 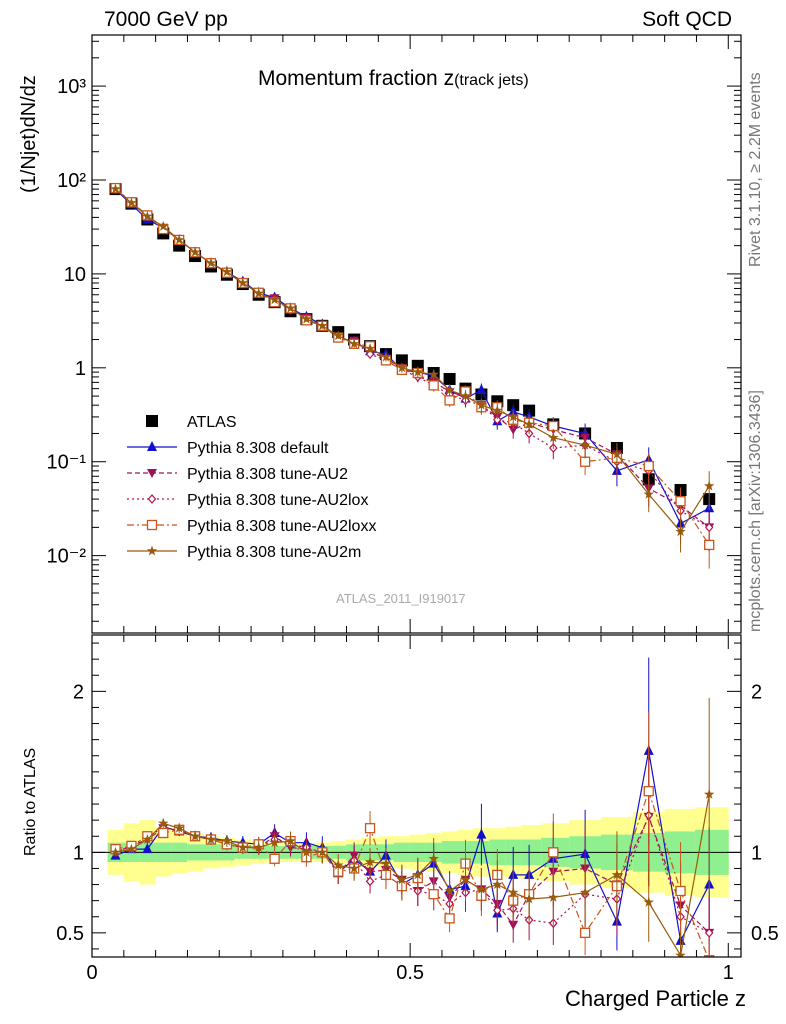 I want to click on legend-label-default: Pythia 8.308 default, so click(x=258, y=448).